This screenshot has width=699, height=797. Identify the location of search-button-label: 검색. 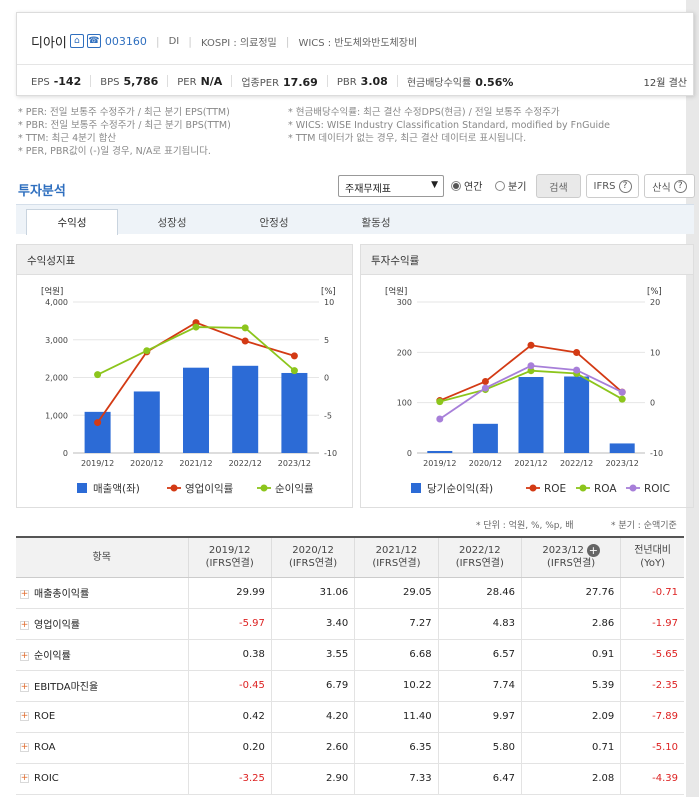
(558, 188).